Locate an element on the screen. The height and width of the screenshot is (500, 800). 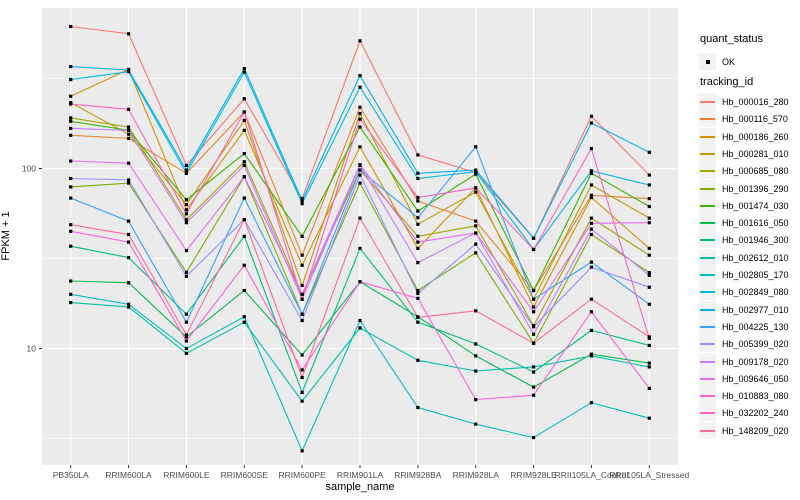
legend-item-label: Hb_001396_290 is located at coordinates (755, 188).